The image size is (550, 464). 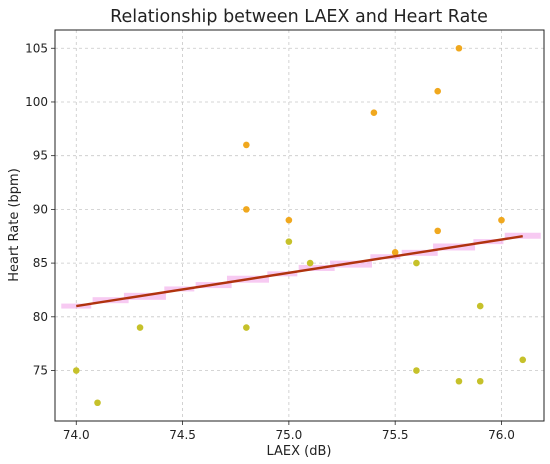 What do you see at coordinates (289, 435) in the screenshot?
I see `x-tick-label: 75.0` at bounding box center [289, 435].